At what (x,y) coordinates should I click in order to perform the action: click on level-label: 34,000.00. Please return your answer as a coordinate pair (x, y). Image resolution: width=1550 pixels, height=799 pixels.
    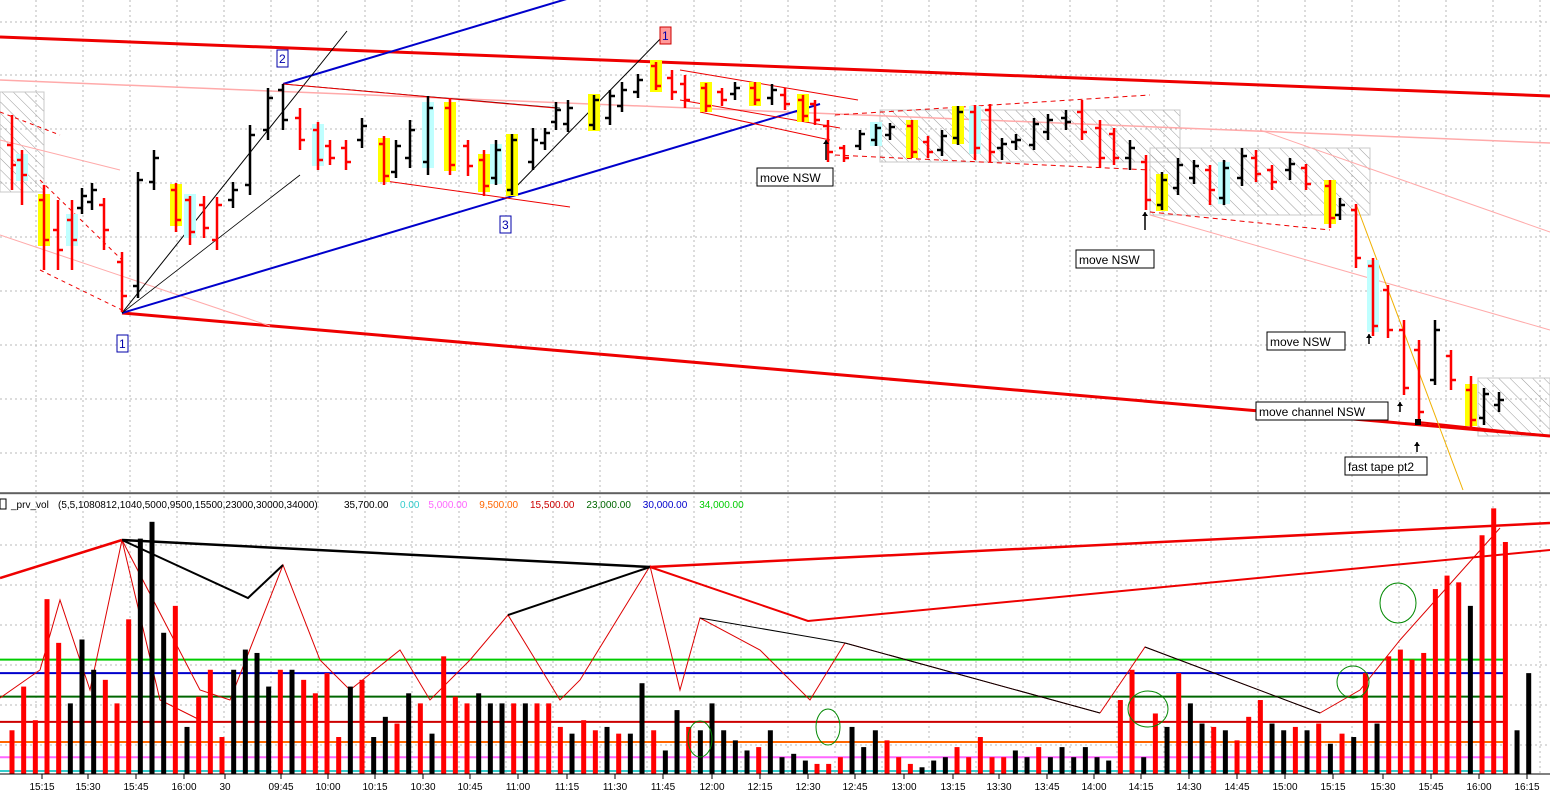
    Looking at the image, I should click on (721, 505).